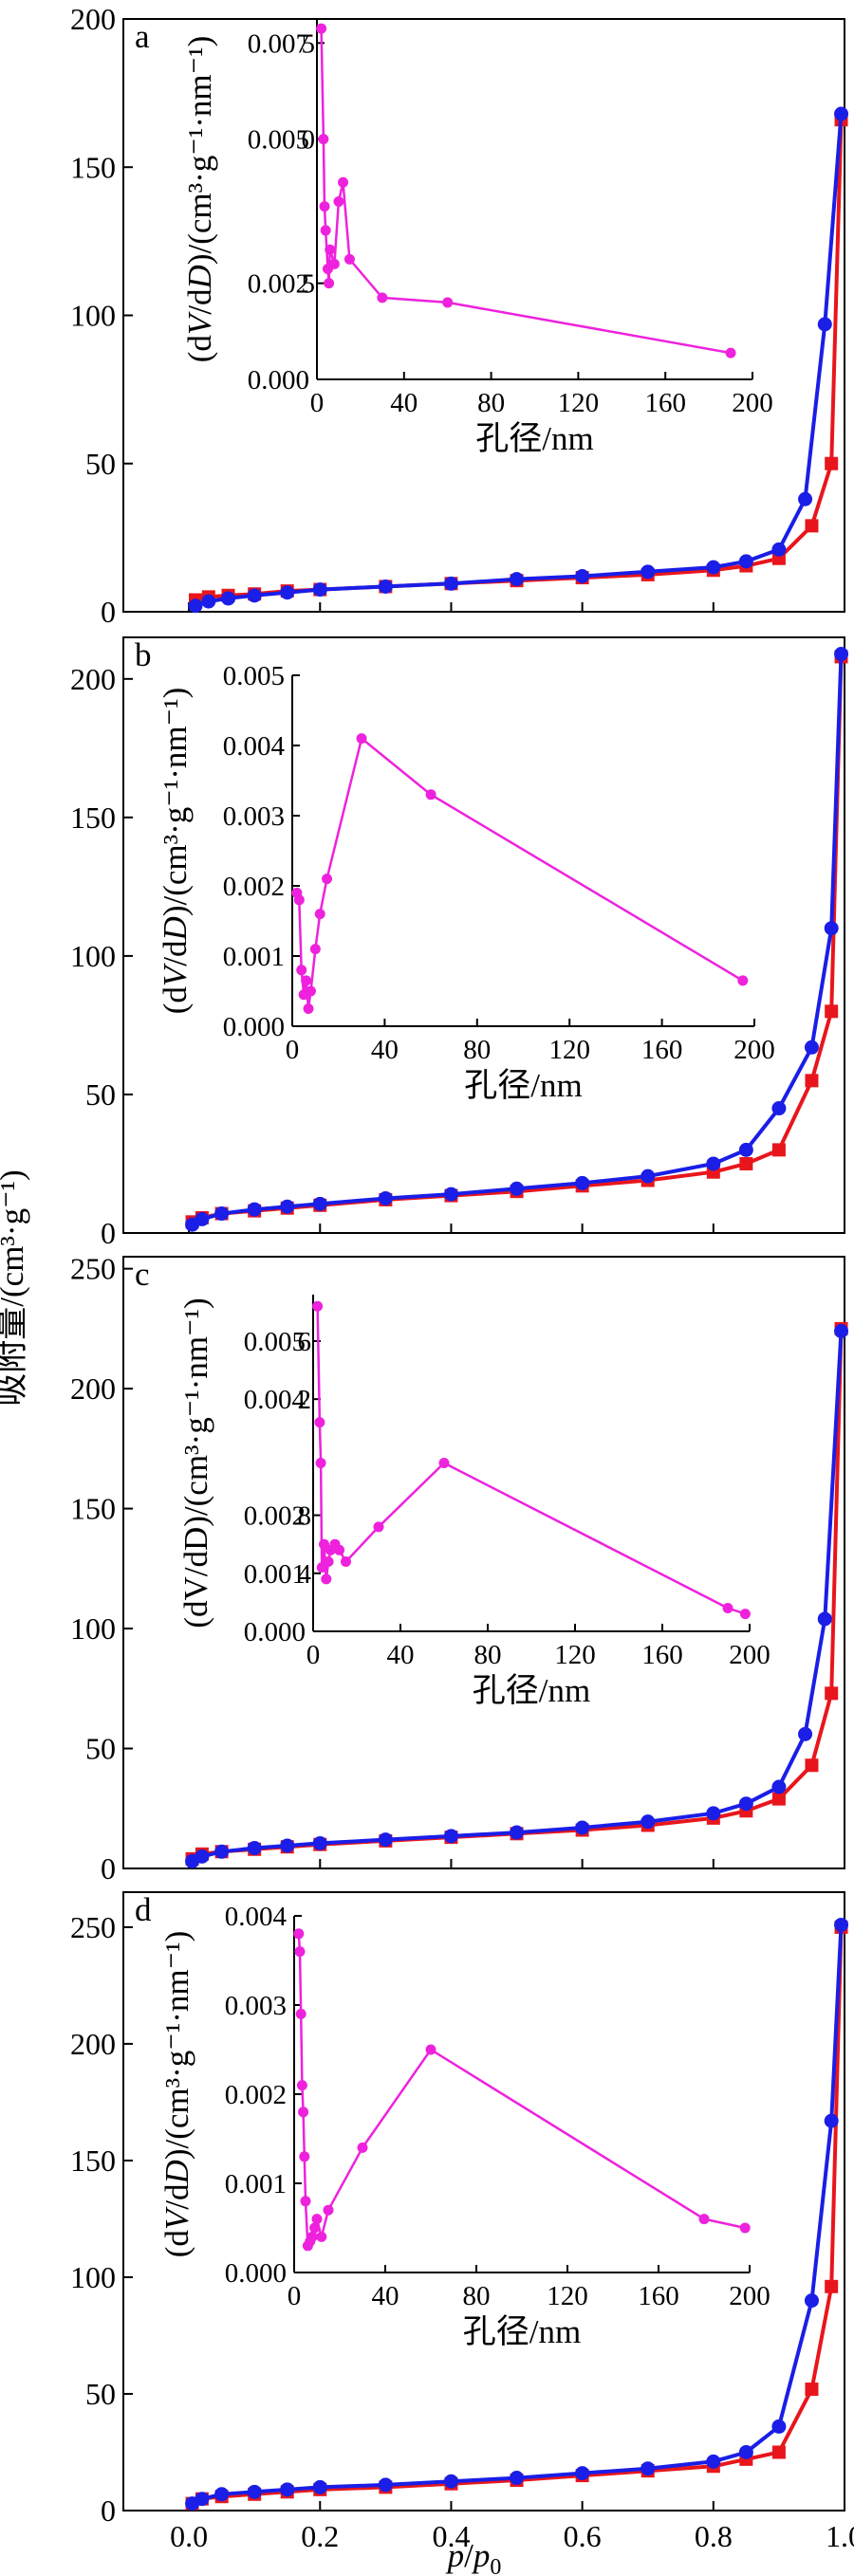 This screenshot has height=2576, width=854. What do you see at coordinates (254, 676) in the screenshot?
I see `inset-y-tick-label: 0.005` at bounding box center [254, 676].